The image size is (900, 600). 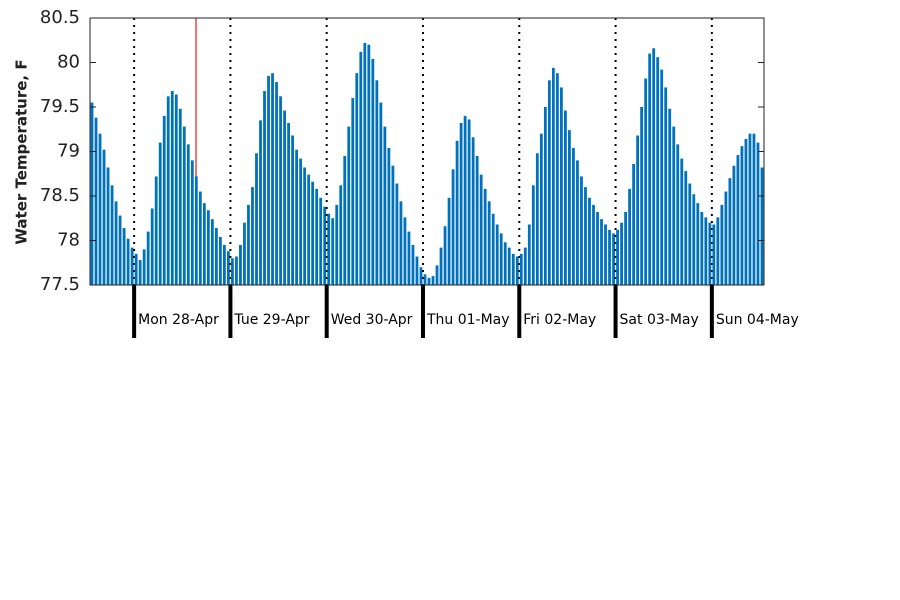 I want to click on y-tick-label: 80.5, so click(x=60, y=17).